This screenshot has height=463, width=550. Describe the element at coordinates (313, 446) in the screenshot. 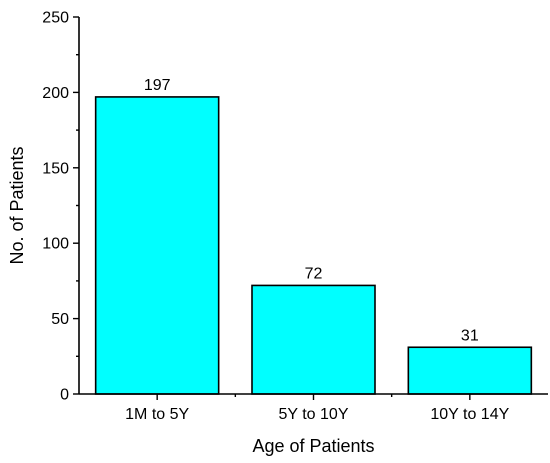

I see `x-axis-title: Age of Patients` at that location.